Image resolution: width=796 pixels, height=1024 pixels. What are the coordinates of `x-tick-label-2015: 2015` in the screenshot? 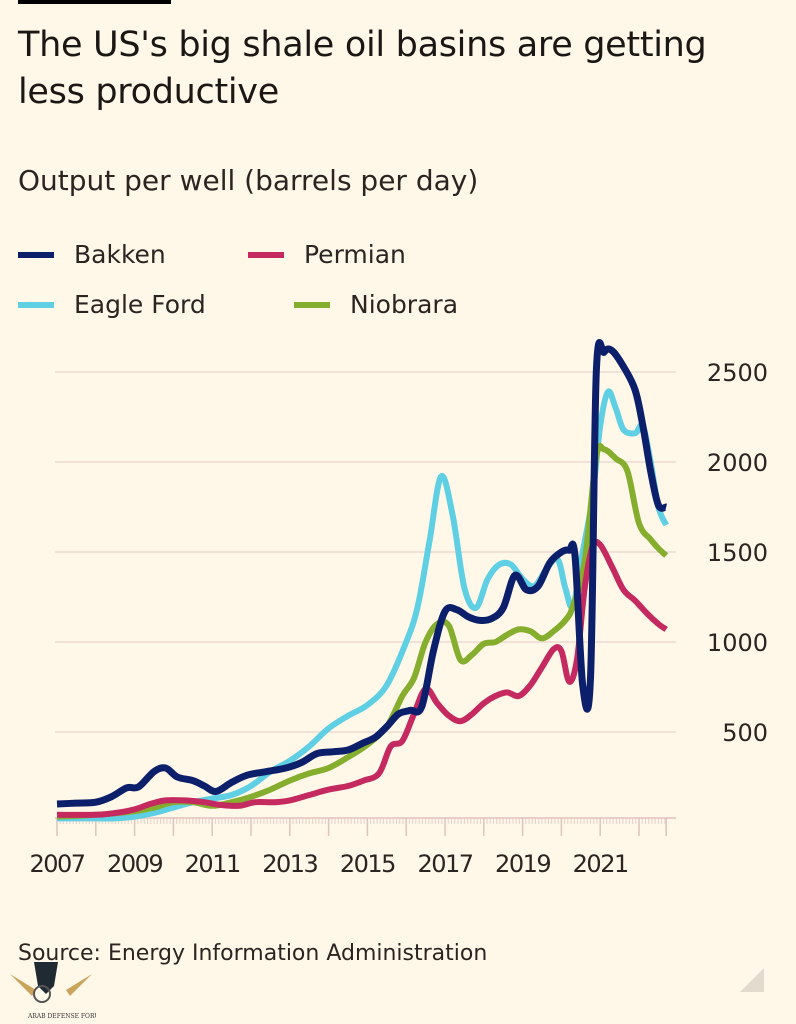 It's located at (367, 864).